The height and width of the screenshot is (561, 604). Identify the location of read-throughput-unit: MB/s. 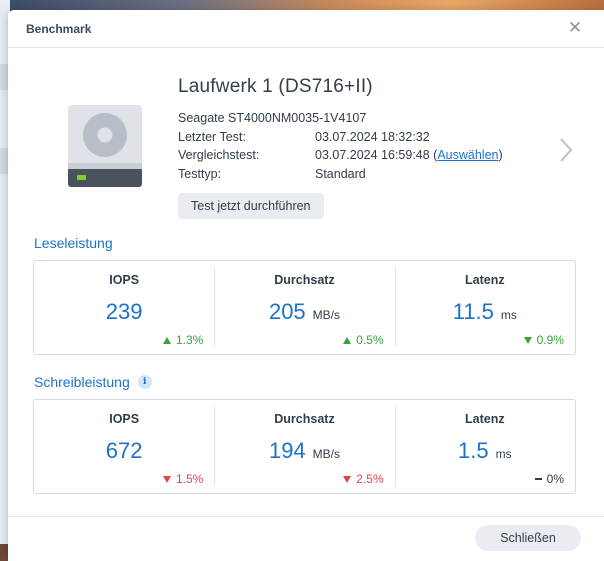
(326, 315).